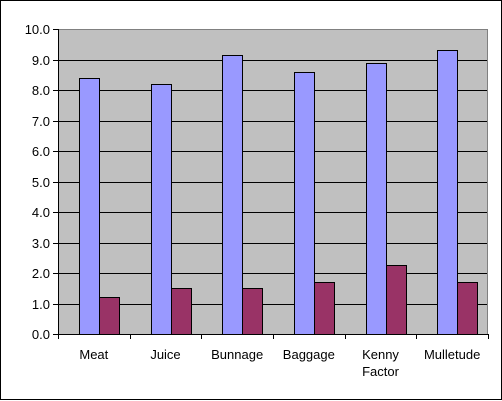 This screenshot has width=502, height=401. Describe the element at coordinates (452, 354) in the screenshot. I see `x-category-label: Mulletude` at that location.